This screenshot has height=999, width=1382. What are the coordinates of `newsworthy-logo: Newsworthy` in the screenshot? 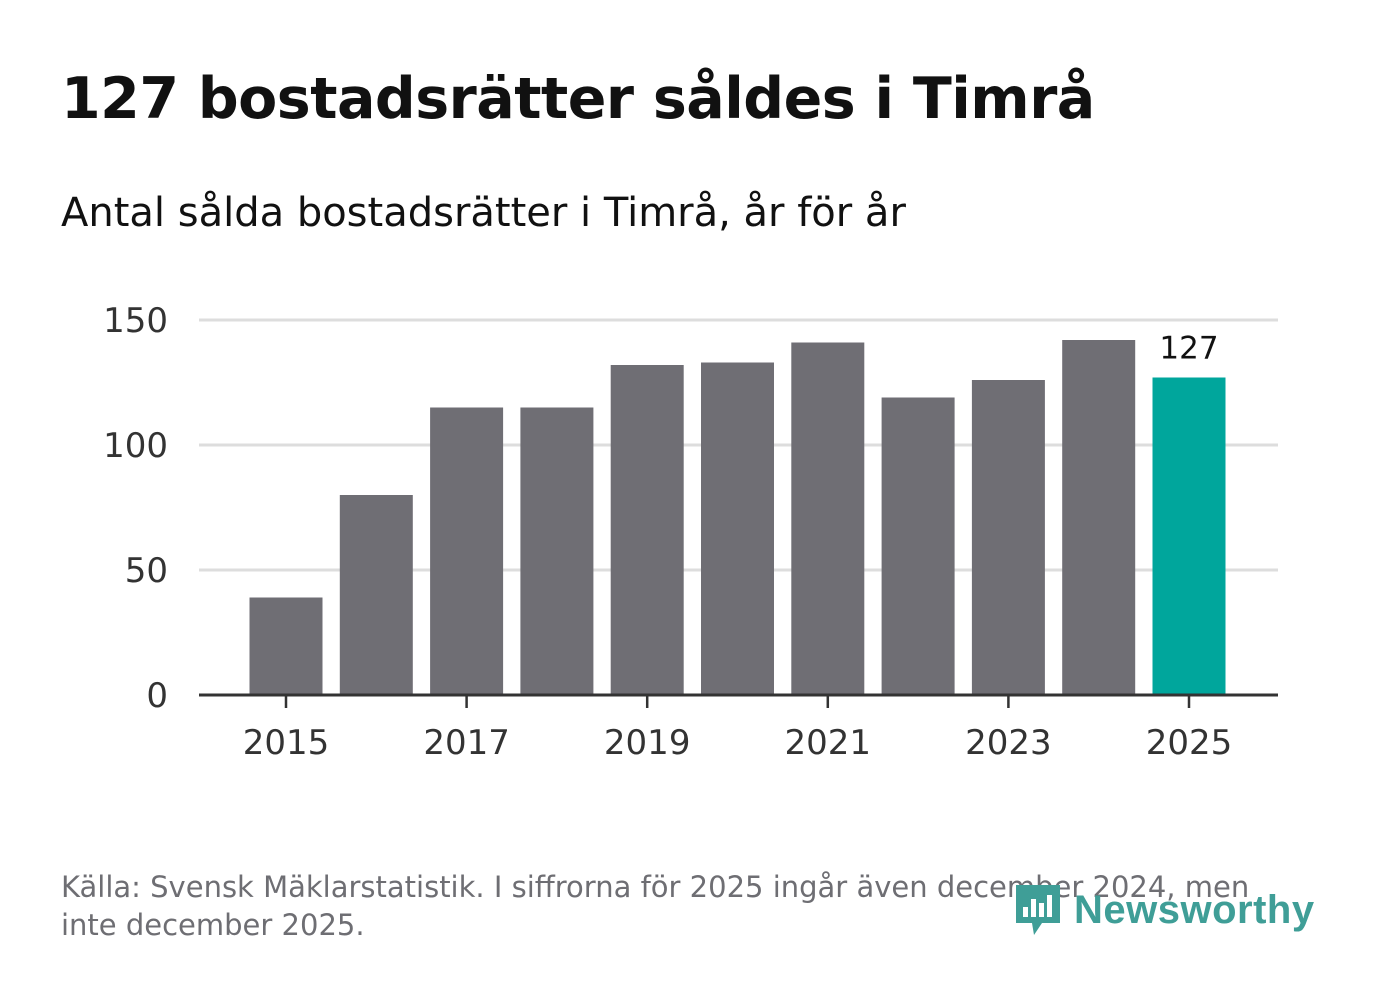 It's located at (1163, 910).